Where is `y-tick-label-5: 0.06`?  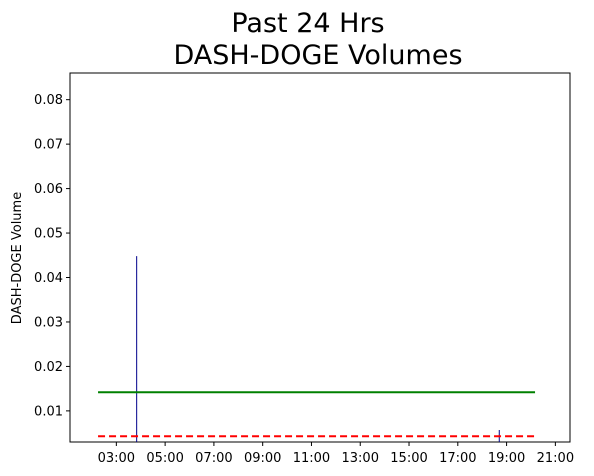
y-tick-label-5: 0.06 is located at coordinates (48, 189).